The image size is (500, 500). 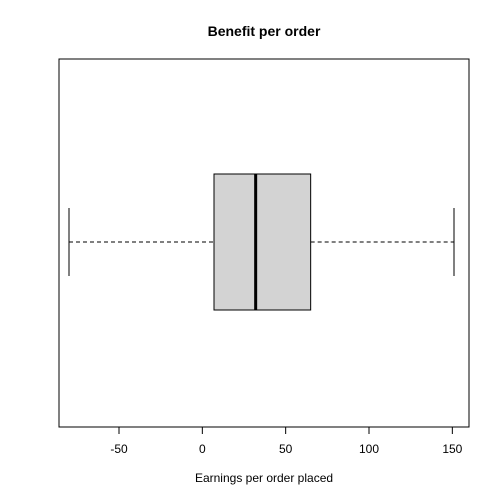 What do you see at coordinates (119, 449) in the screenshot?
I see `x-tick-label: -50` at bounding box center [119, 449].